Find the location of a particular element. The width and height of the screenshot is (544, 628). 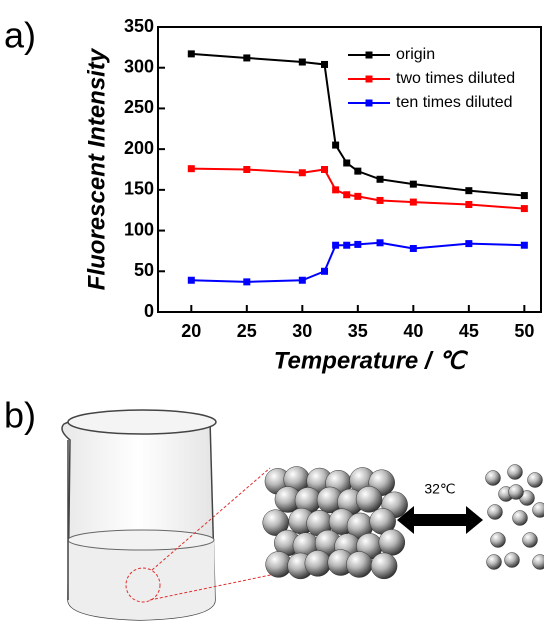

y-axis-title: Fluorescent Intensity is located at coordinates (96, 168).